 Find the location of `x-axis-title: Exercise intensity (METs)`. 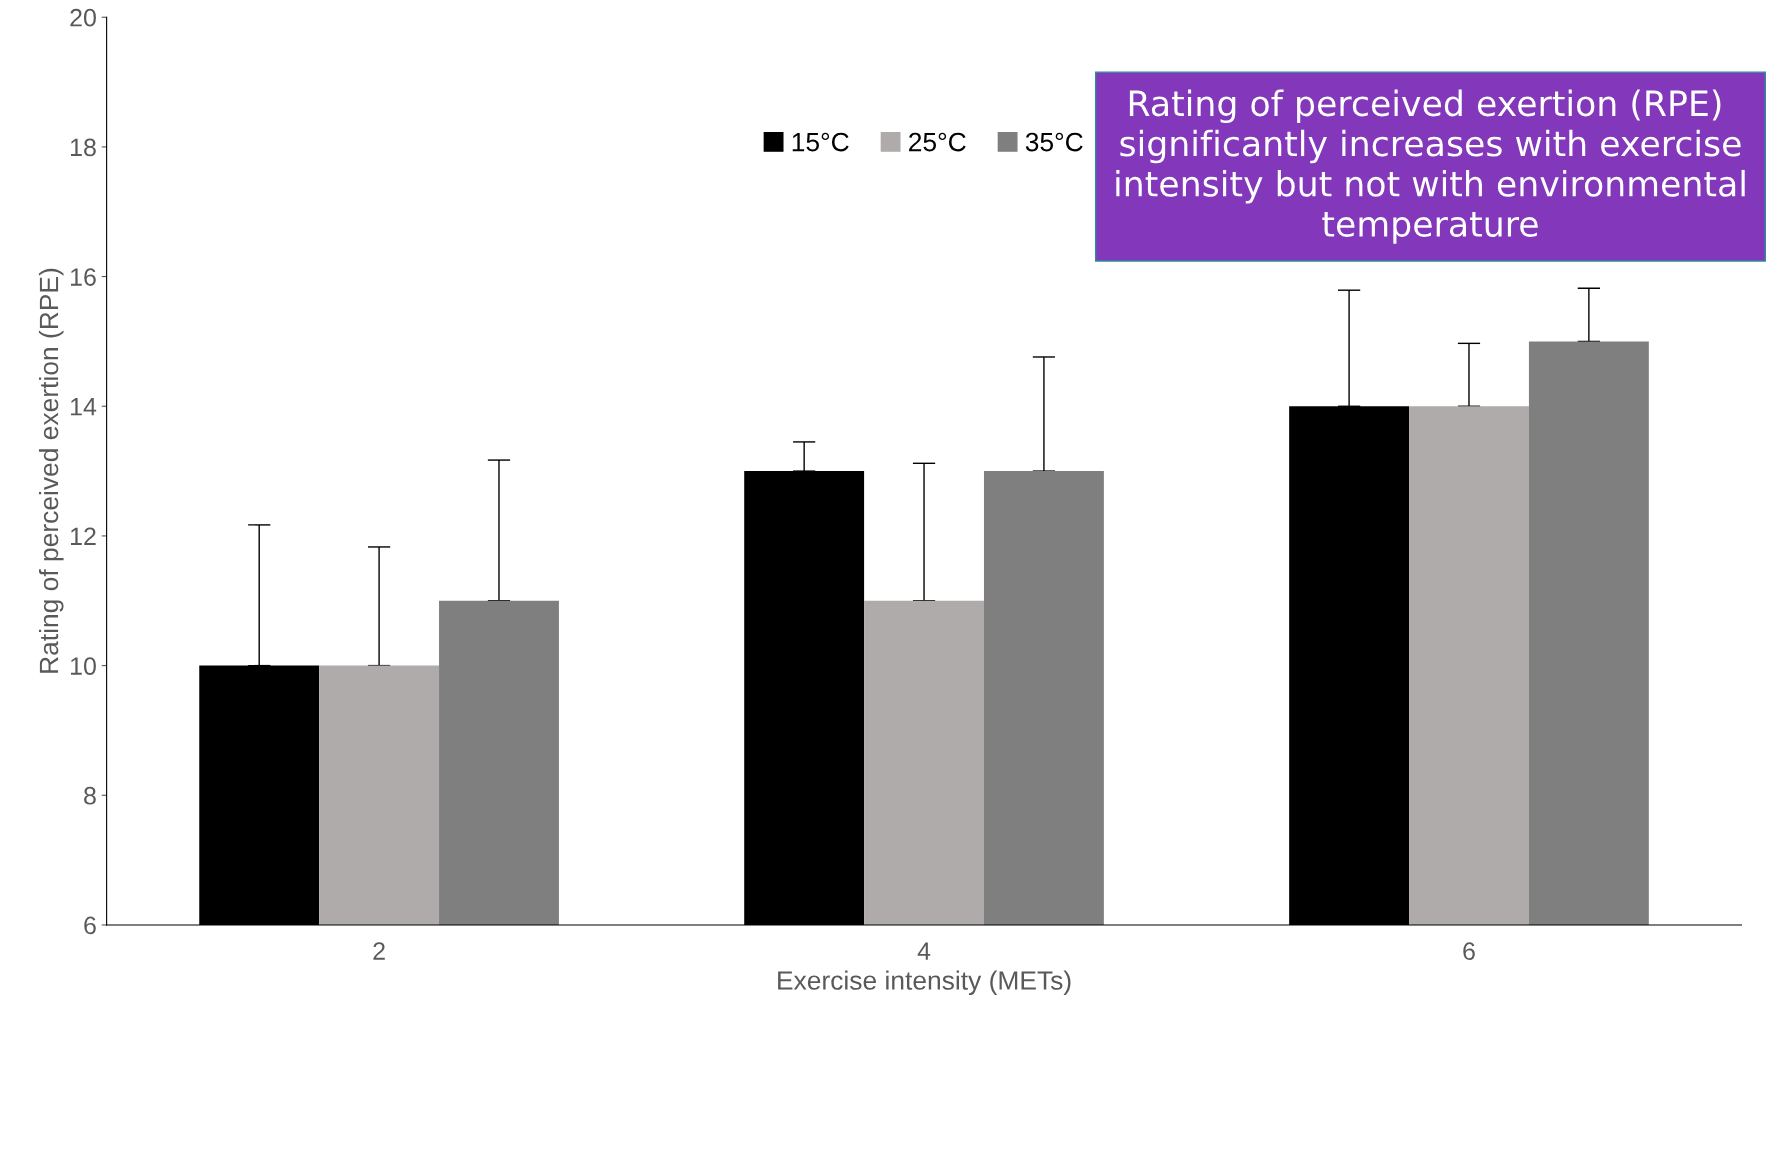

x-axis-title: Exercise intensity (METs) is located at coordinates (924, 983).